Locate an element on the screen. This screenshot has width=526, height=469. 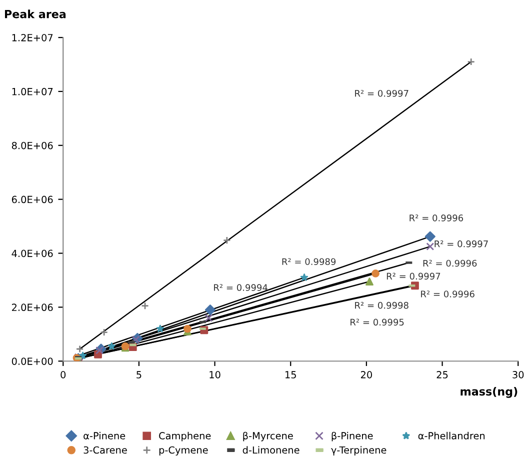
x-tick-label: 30 is located at coordinates (518, 374).